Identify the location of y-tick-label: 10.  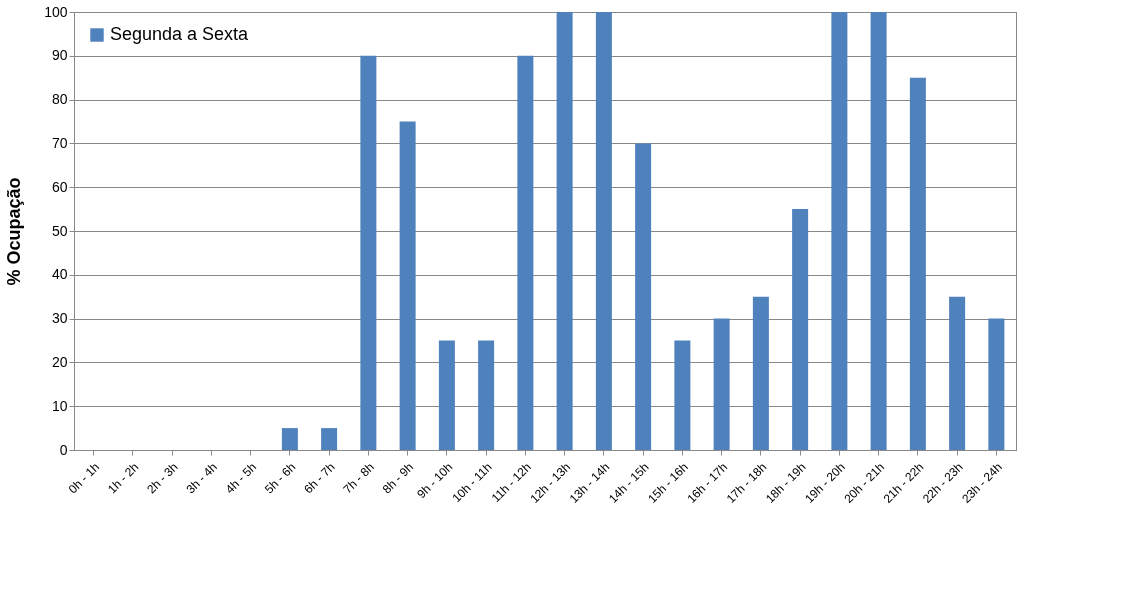
(59, 405).